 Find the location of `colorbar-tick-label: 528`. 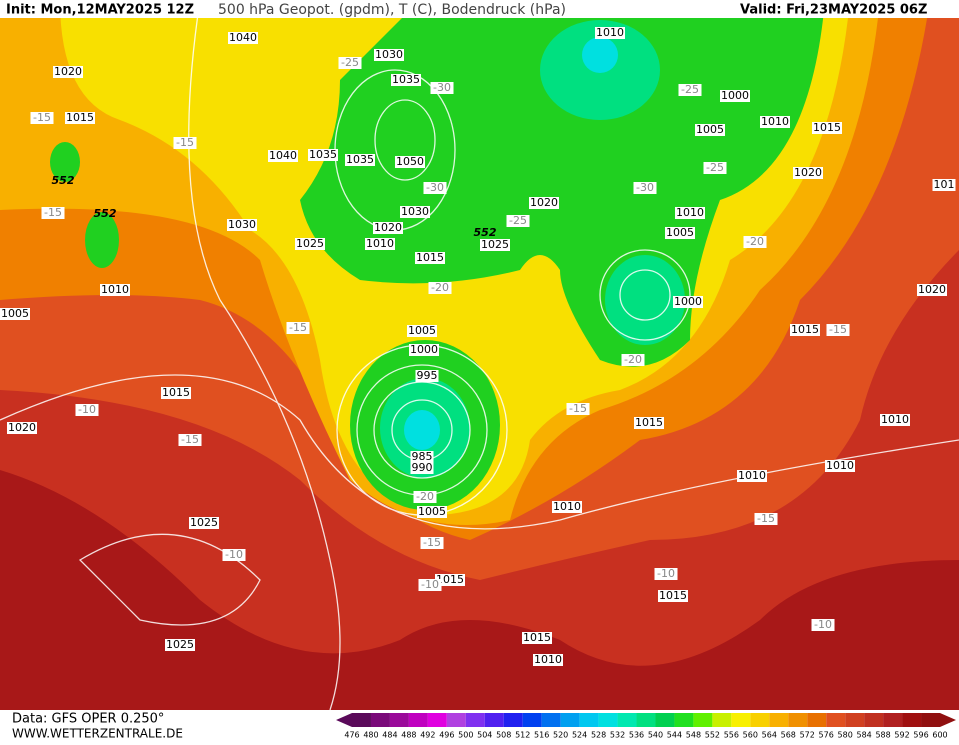

colorbar-tick-label: 528 is located at coordinates (598, 735).